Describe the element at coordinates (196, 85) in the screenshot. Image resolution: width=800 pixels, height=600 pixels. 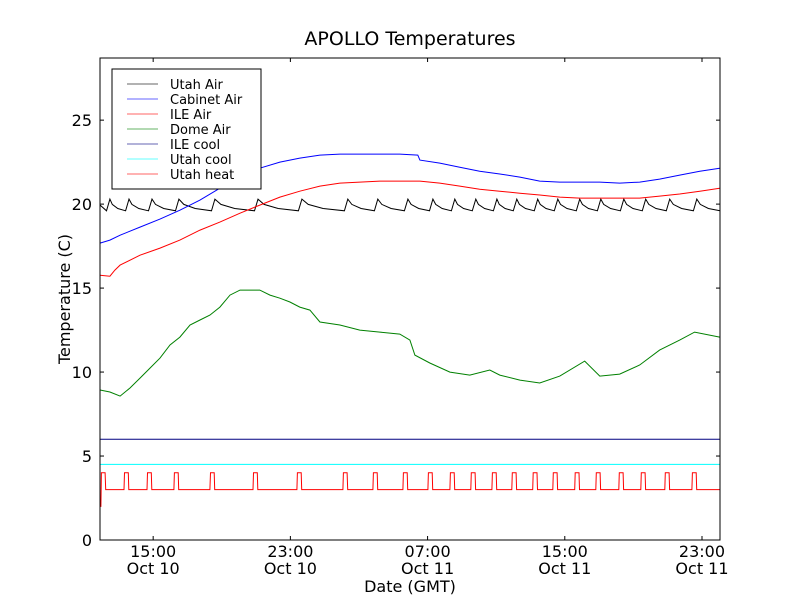
I see `legend-label: Utah Air` at that location.